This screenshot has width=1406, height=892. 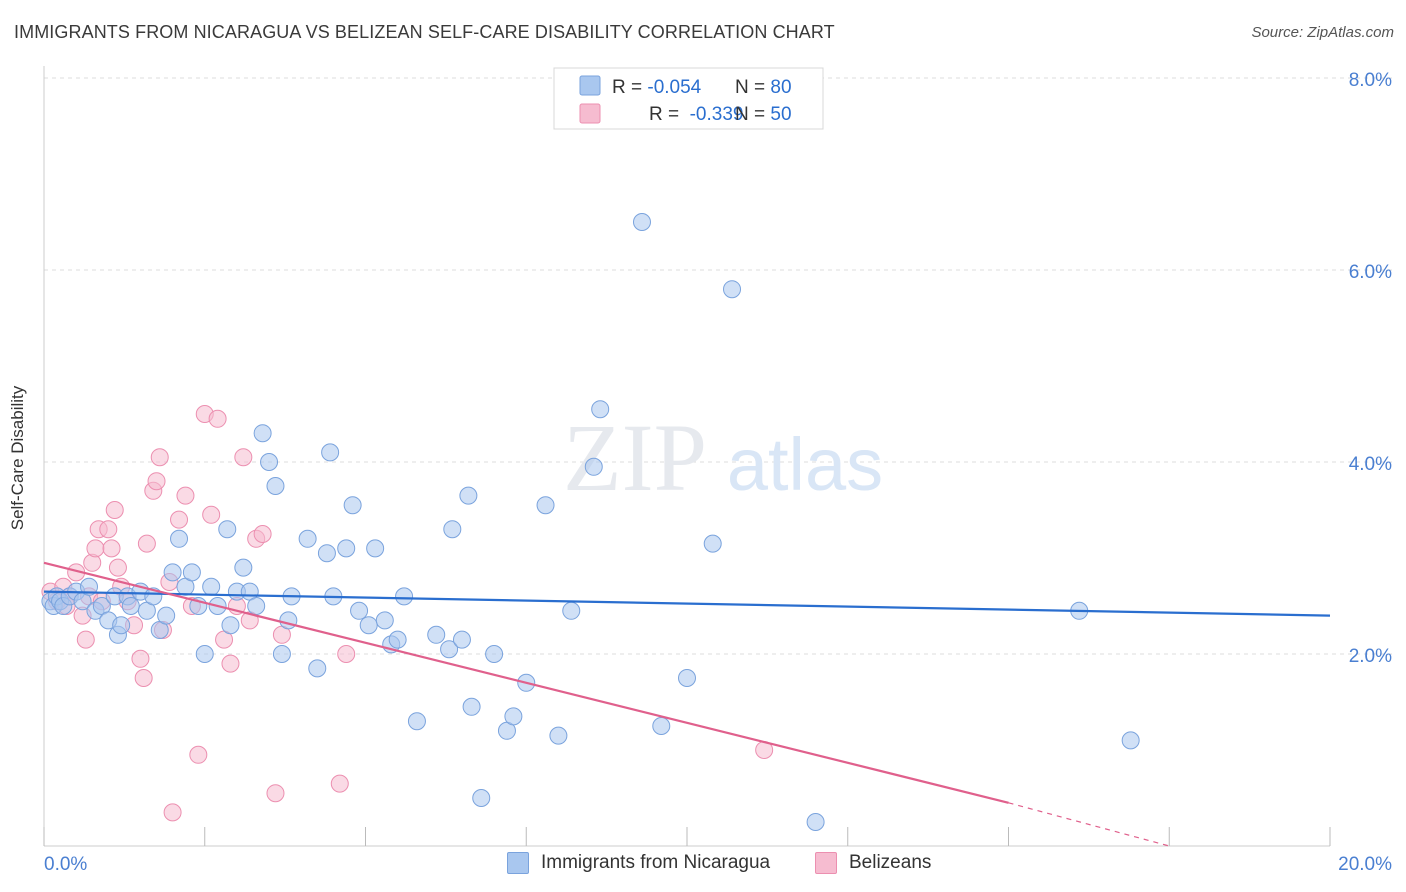 What do you see at coordinates (780, 87) in the screenshot?
I see `stats-n-value-1: 80` at bounding box center [780, 87].